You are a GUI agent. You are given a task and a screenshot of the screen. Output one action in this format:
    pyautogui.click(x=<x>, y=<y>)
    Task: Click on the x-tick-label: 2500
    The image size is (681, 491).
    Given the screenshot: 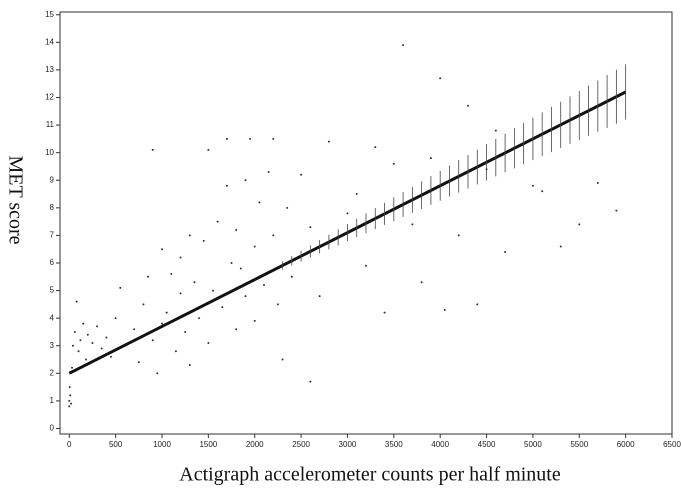 What is the action you would take?
    pyautogui.click(x=301, y=444)
    